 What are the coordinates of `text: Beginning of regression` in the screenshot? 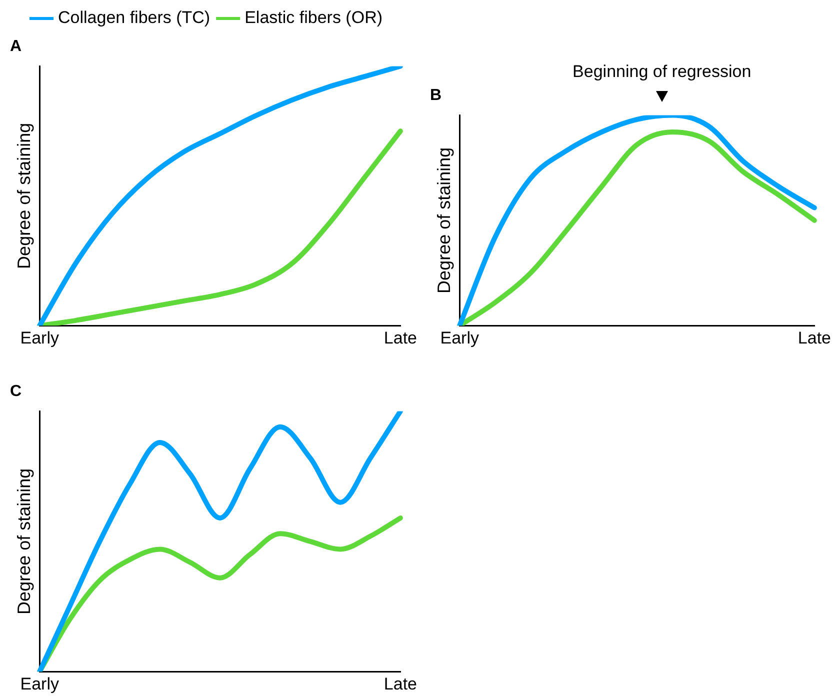 It's located at (662, 72).